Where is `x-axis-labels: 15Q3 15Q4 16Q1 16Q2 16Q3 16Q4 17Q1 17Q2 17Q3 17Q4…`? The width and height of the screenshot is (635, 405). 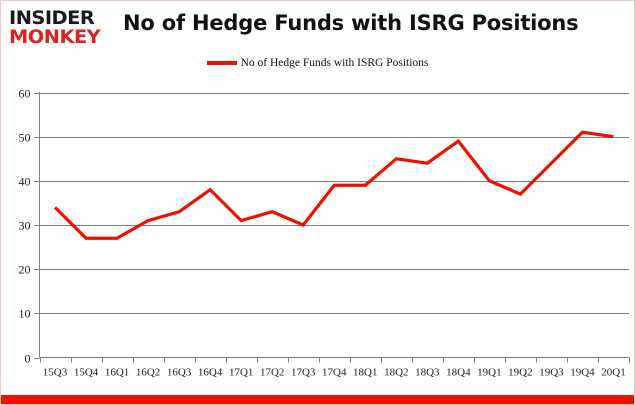
x-axis-labels: 15Q3 15Q4 16Q1 16Q2 16Q3 16Q4 17Q1 17Q2 17Q3 17Q4… is located at coordinates (334, 373).